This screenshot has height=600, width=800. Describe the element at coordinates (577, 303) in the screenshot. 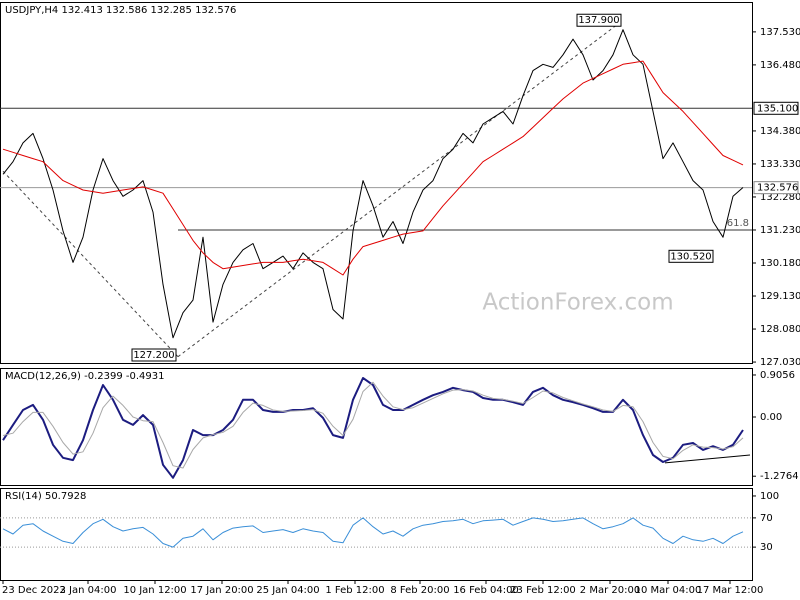

I see `watermark: ActionForex.com` at that location.